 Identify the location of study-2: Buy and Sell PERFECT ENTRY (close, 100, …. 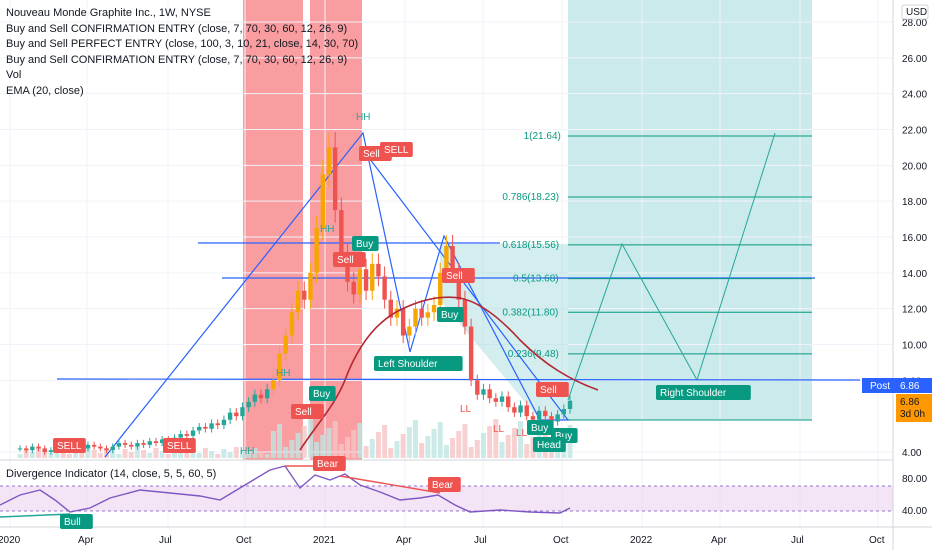
(182, 44).